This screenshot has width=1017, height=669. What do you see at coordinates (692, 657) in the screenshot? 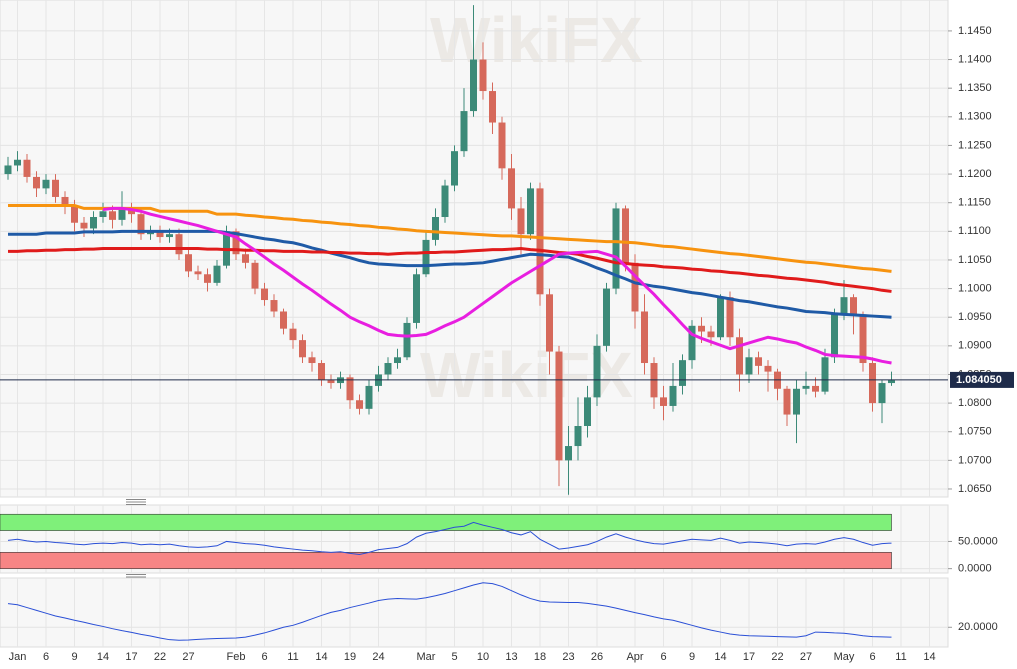
I see `x-tick-label: 9` at bounding box center [692, 657].